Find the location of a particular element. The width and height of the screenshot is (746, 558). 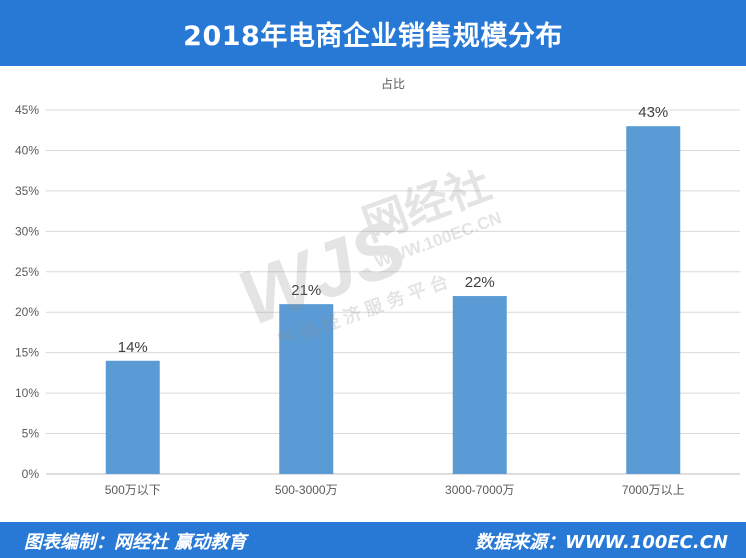

footer-credit: 图表编制：网经社 赢动教育 is located at coordinates (135, 542).